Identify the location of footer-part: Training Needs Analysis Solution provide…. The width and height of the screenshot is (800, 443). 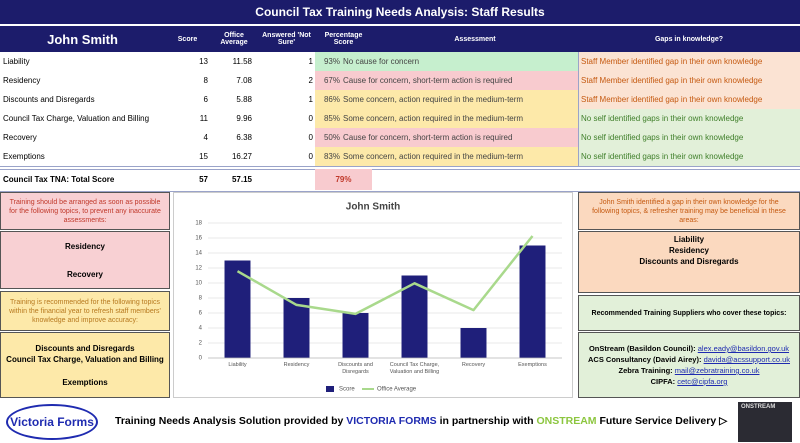
(231, 421).